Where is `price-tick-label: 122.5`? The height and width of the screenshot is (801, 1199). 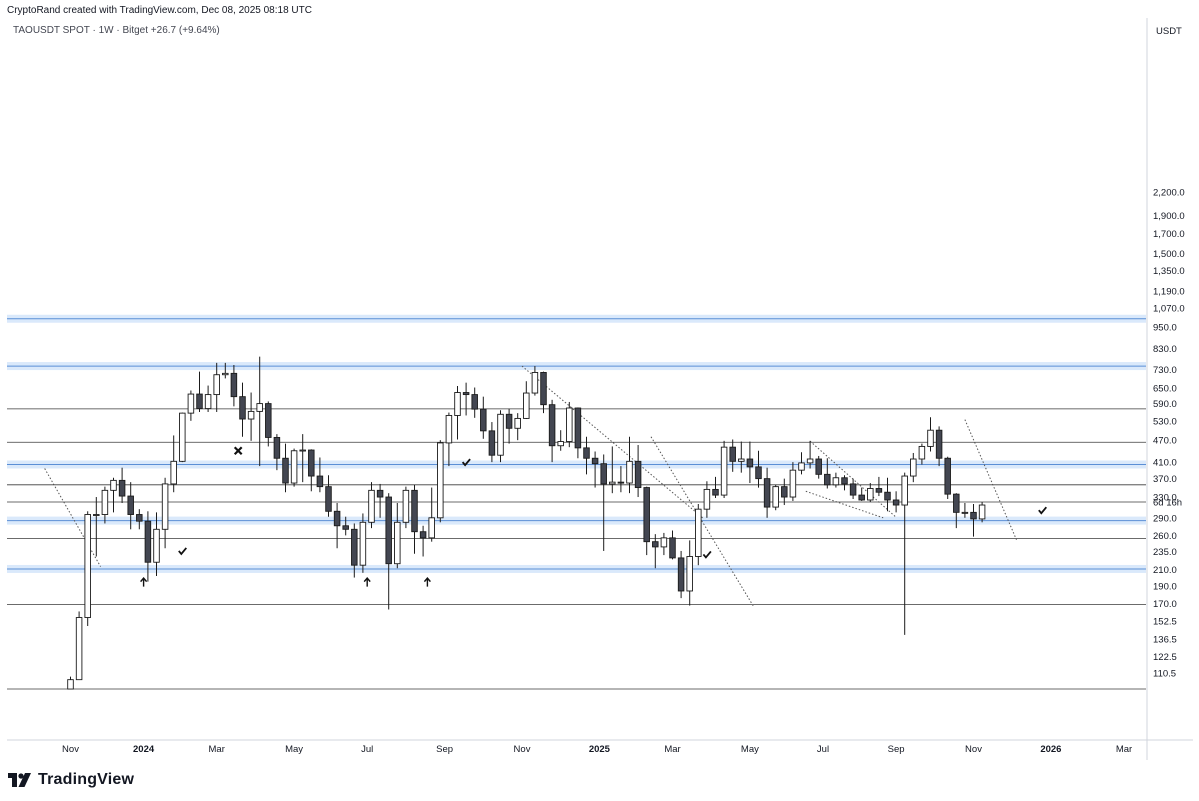 price-tick-label: 122.5 is located at coordinates (1165, 657).